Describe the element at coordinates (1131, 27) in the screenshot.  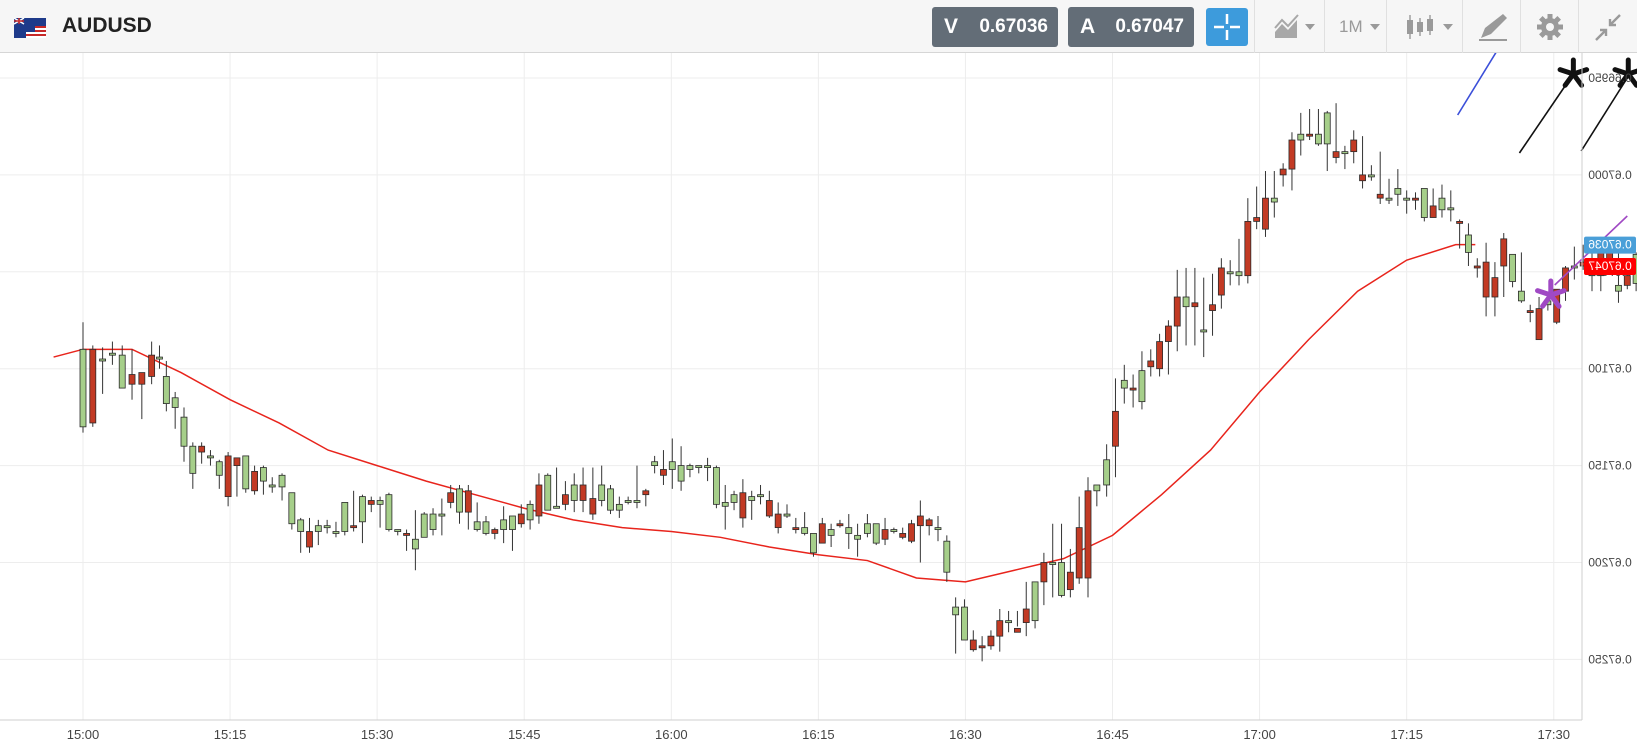
I see `ask-price-box: A 0.67047` at that location.